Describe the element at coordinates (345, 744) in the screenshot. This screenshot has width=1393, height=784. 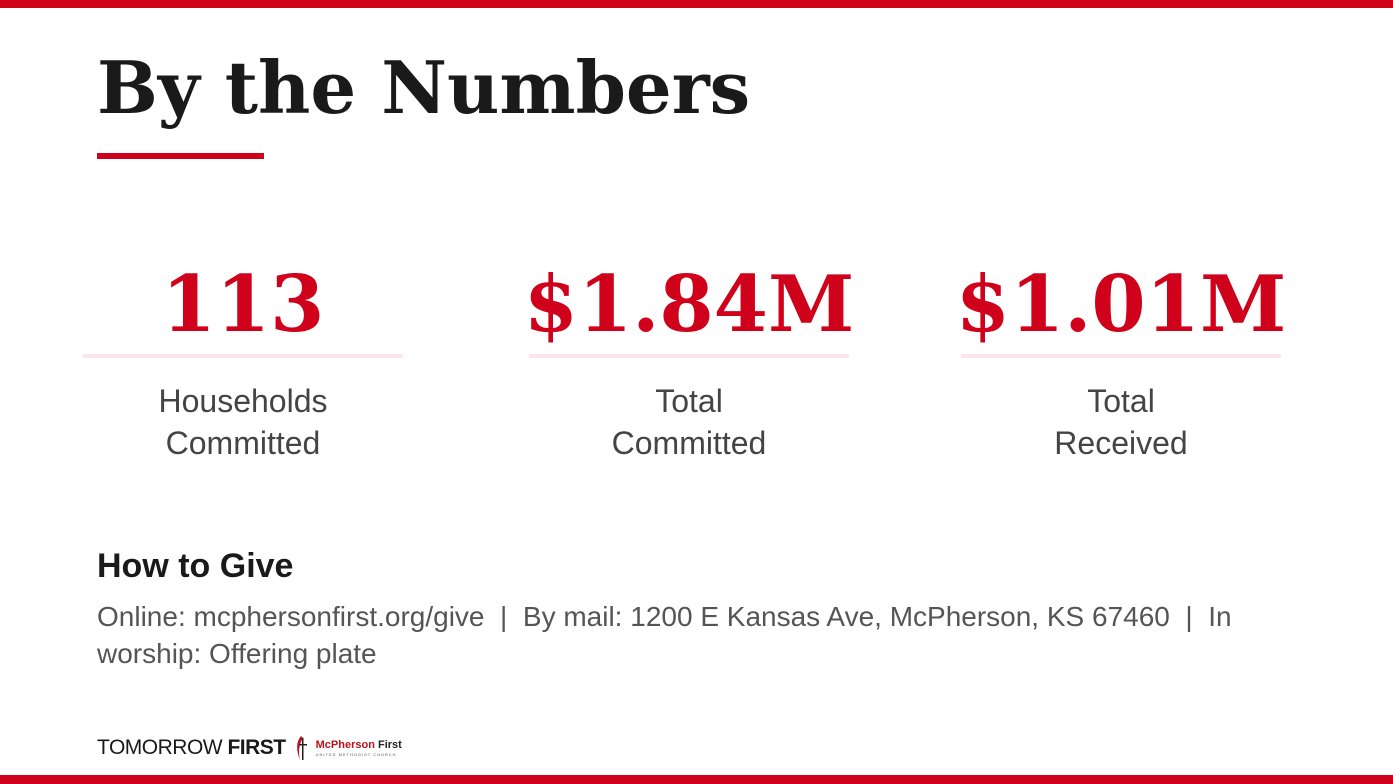
I see `org-name: McPherson` at that location.